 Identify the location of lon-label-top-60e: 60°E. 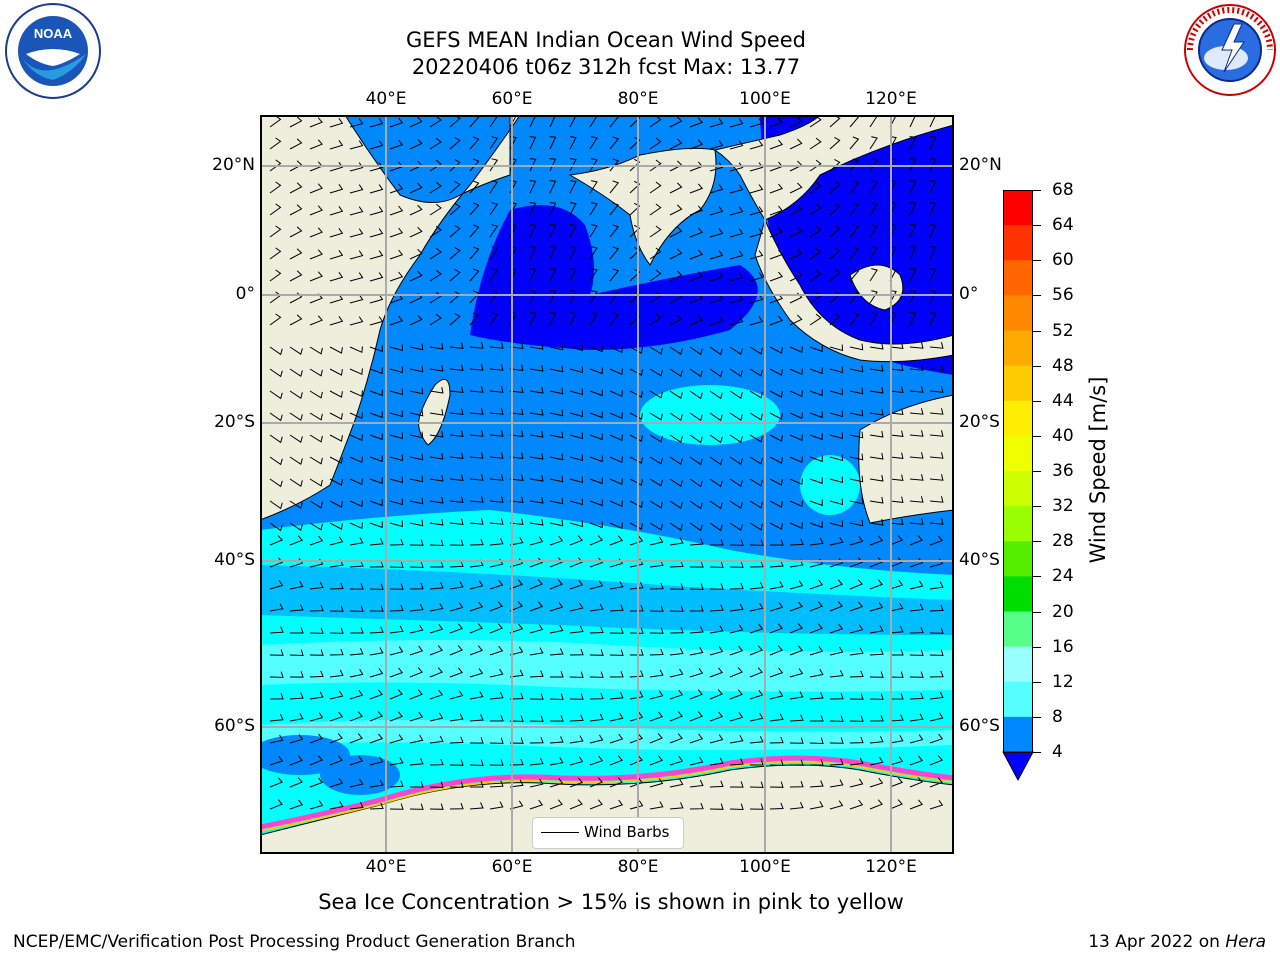
(512, 99).